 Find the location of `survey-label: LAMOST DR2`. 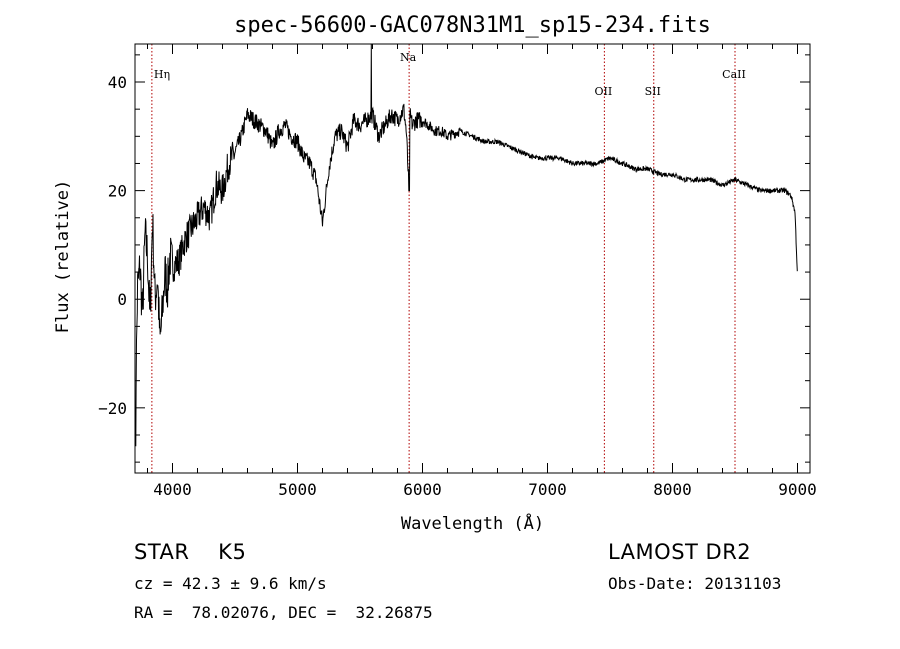

survey-label: LAMOST DR2 is located at coordinates (680, 552).